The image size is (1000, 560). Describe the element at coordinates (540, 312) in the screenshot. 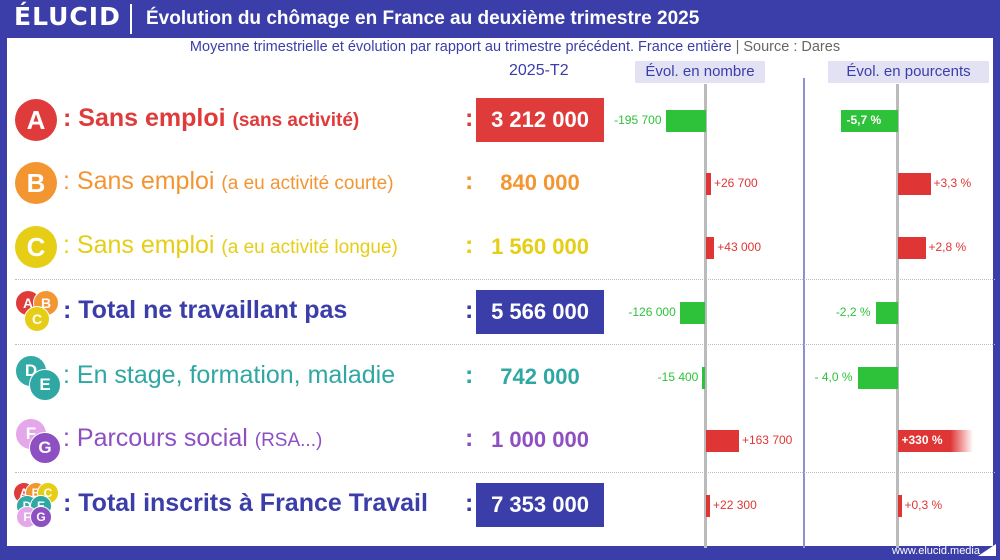

I see `row-value: 5 566 000` at that location.